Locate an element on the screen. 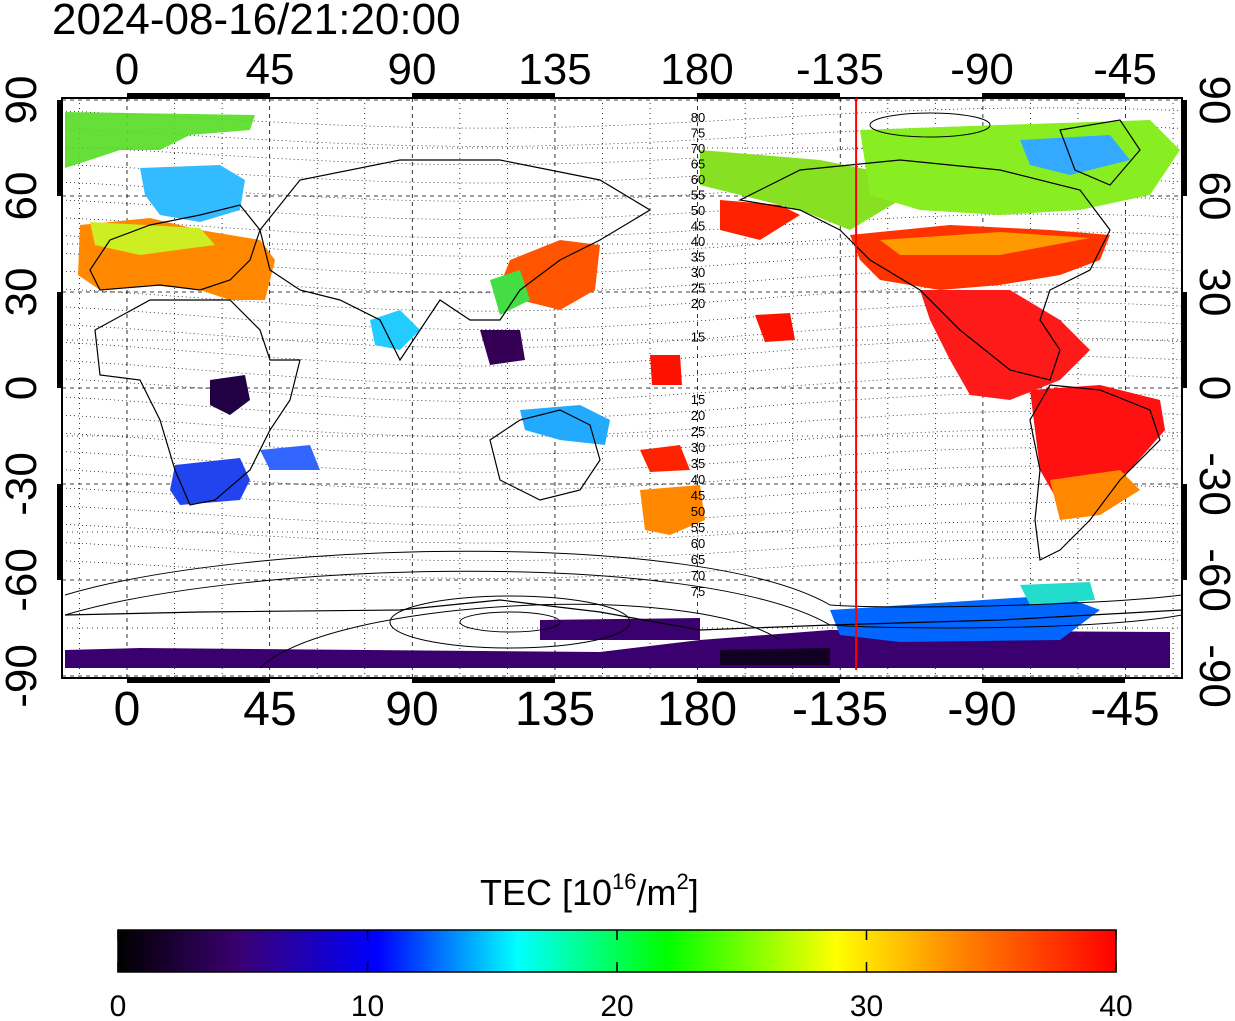 This screenshot has height=1021, width=1235. tec-patch-alaska is located at coordinates (800, 190).